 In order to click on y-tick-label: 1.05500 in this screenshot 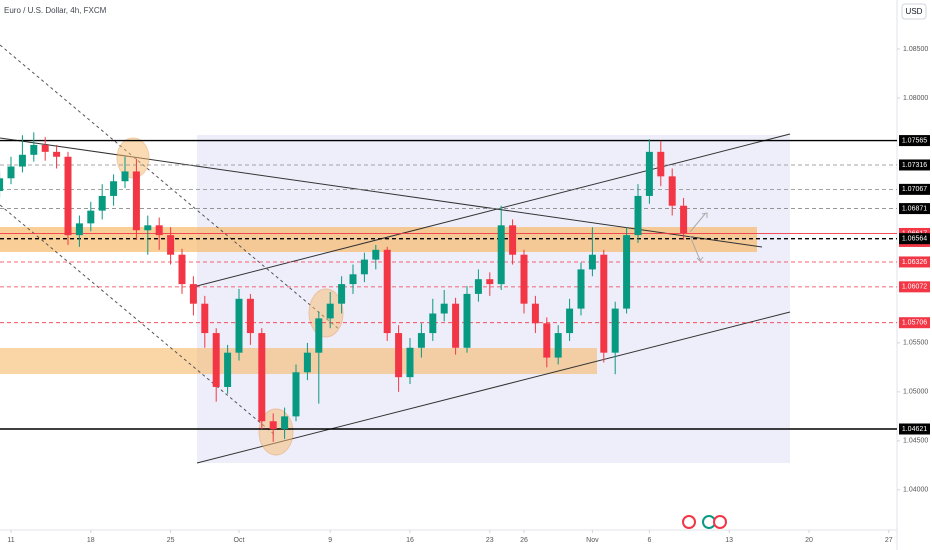, I will do `click(915, 343)`.